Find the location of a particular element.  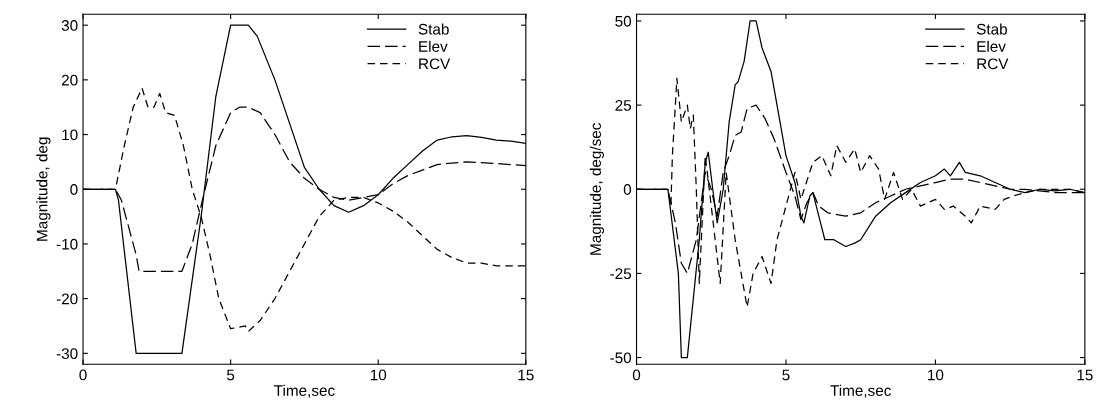

y-axis-title: Magnitude, deg/sec is located at coordinates (597, 188).